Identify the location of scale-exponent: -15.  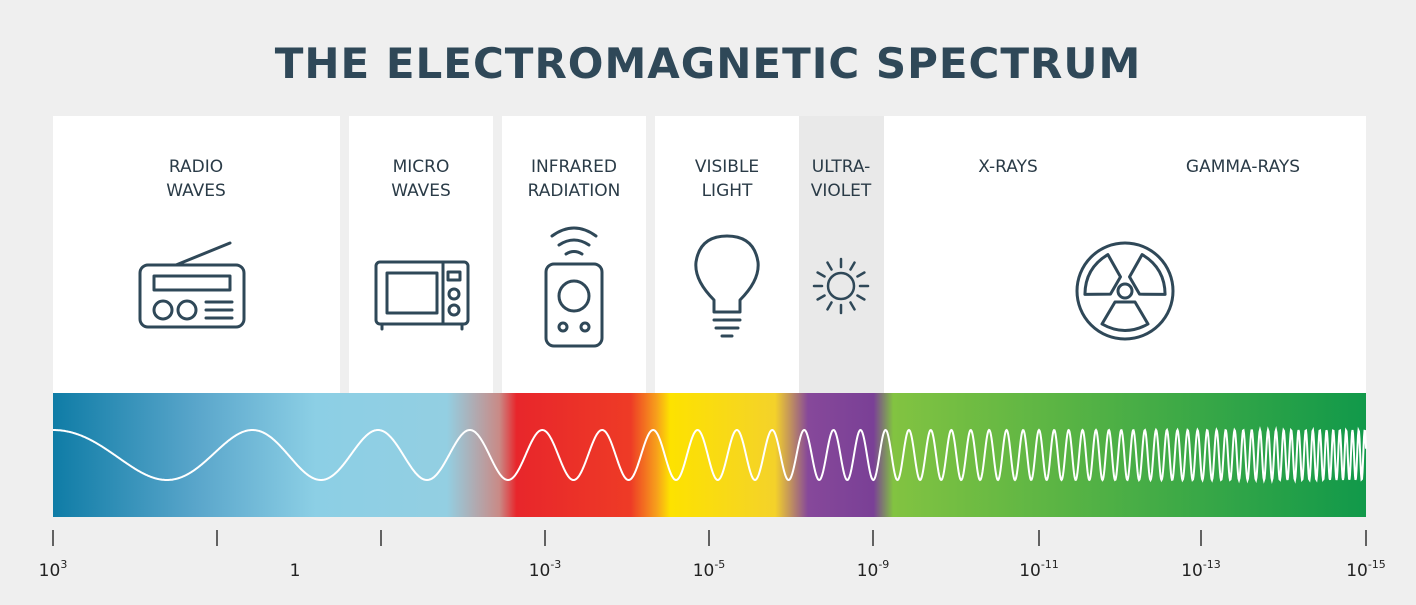
(1377, 564).